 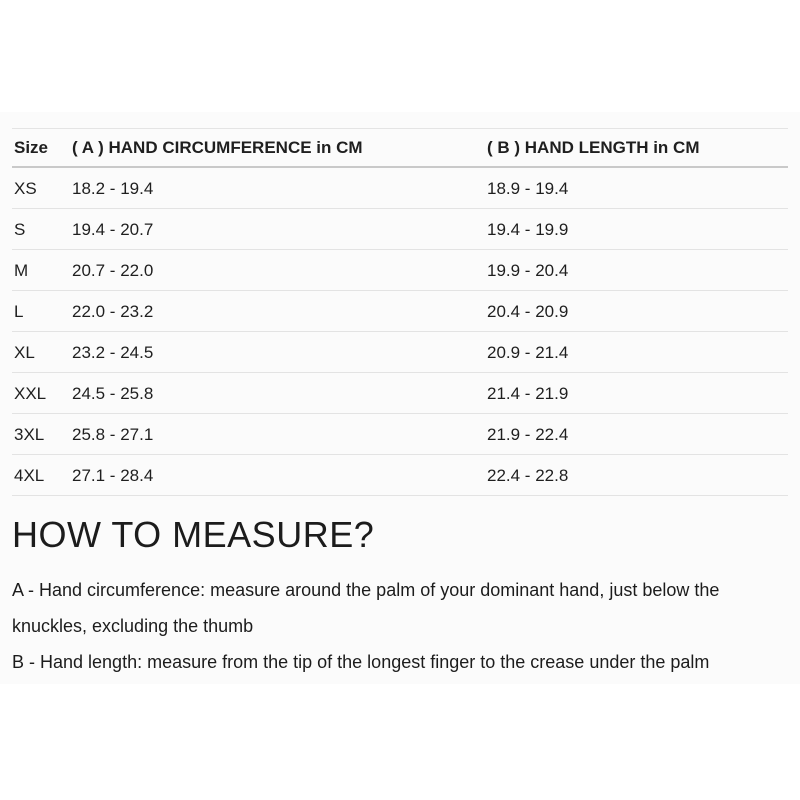 What do you see at coordinates (20, 229) in the screenshot?
I see `size-cell: S` at bounding box center [20, 229].